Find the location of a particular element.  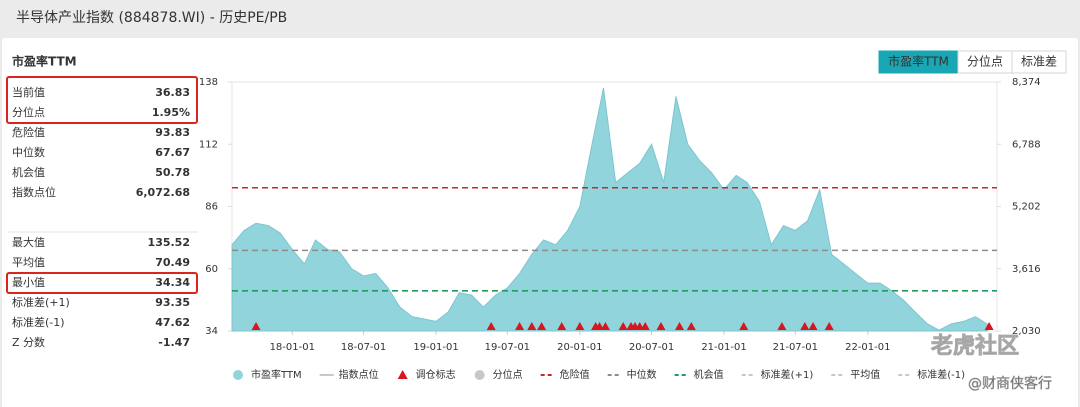

stat-label: 标准差(-1) is located at coordinates (38, 322).